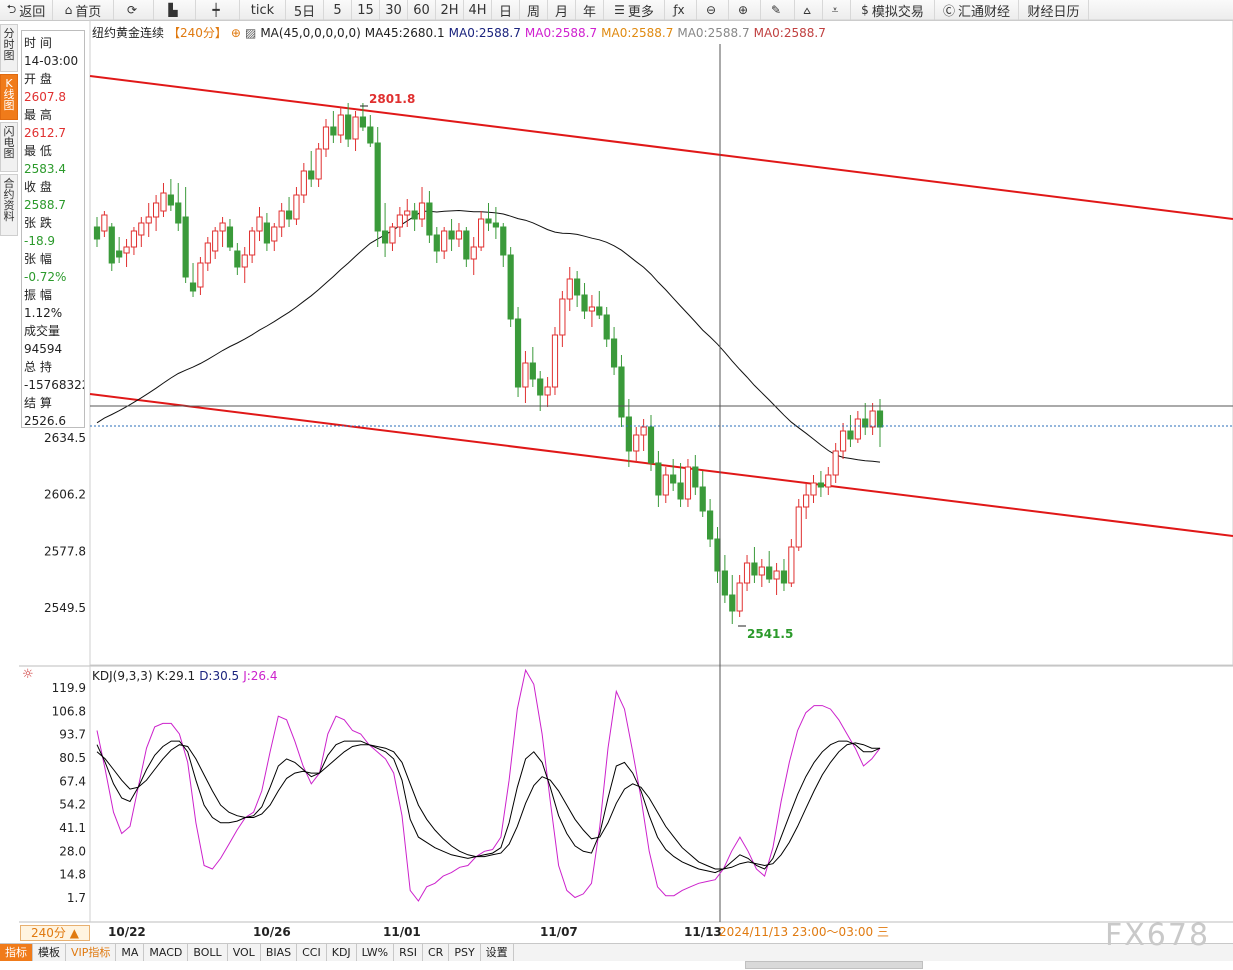 The height and width of the screenshot is (970, 1233). Describe the element at coordinates (176, 676) in the screenshot. I see `kdj-k-value: K:29.1` at that location.